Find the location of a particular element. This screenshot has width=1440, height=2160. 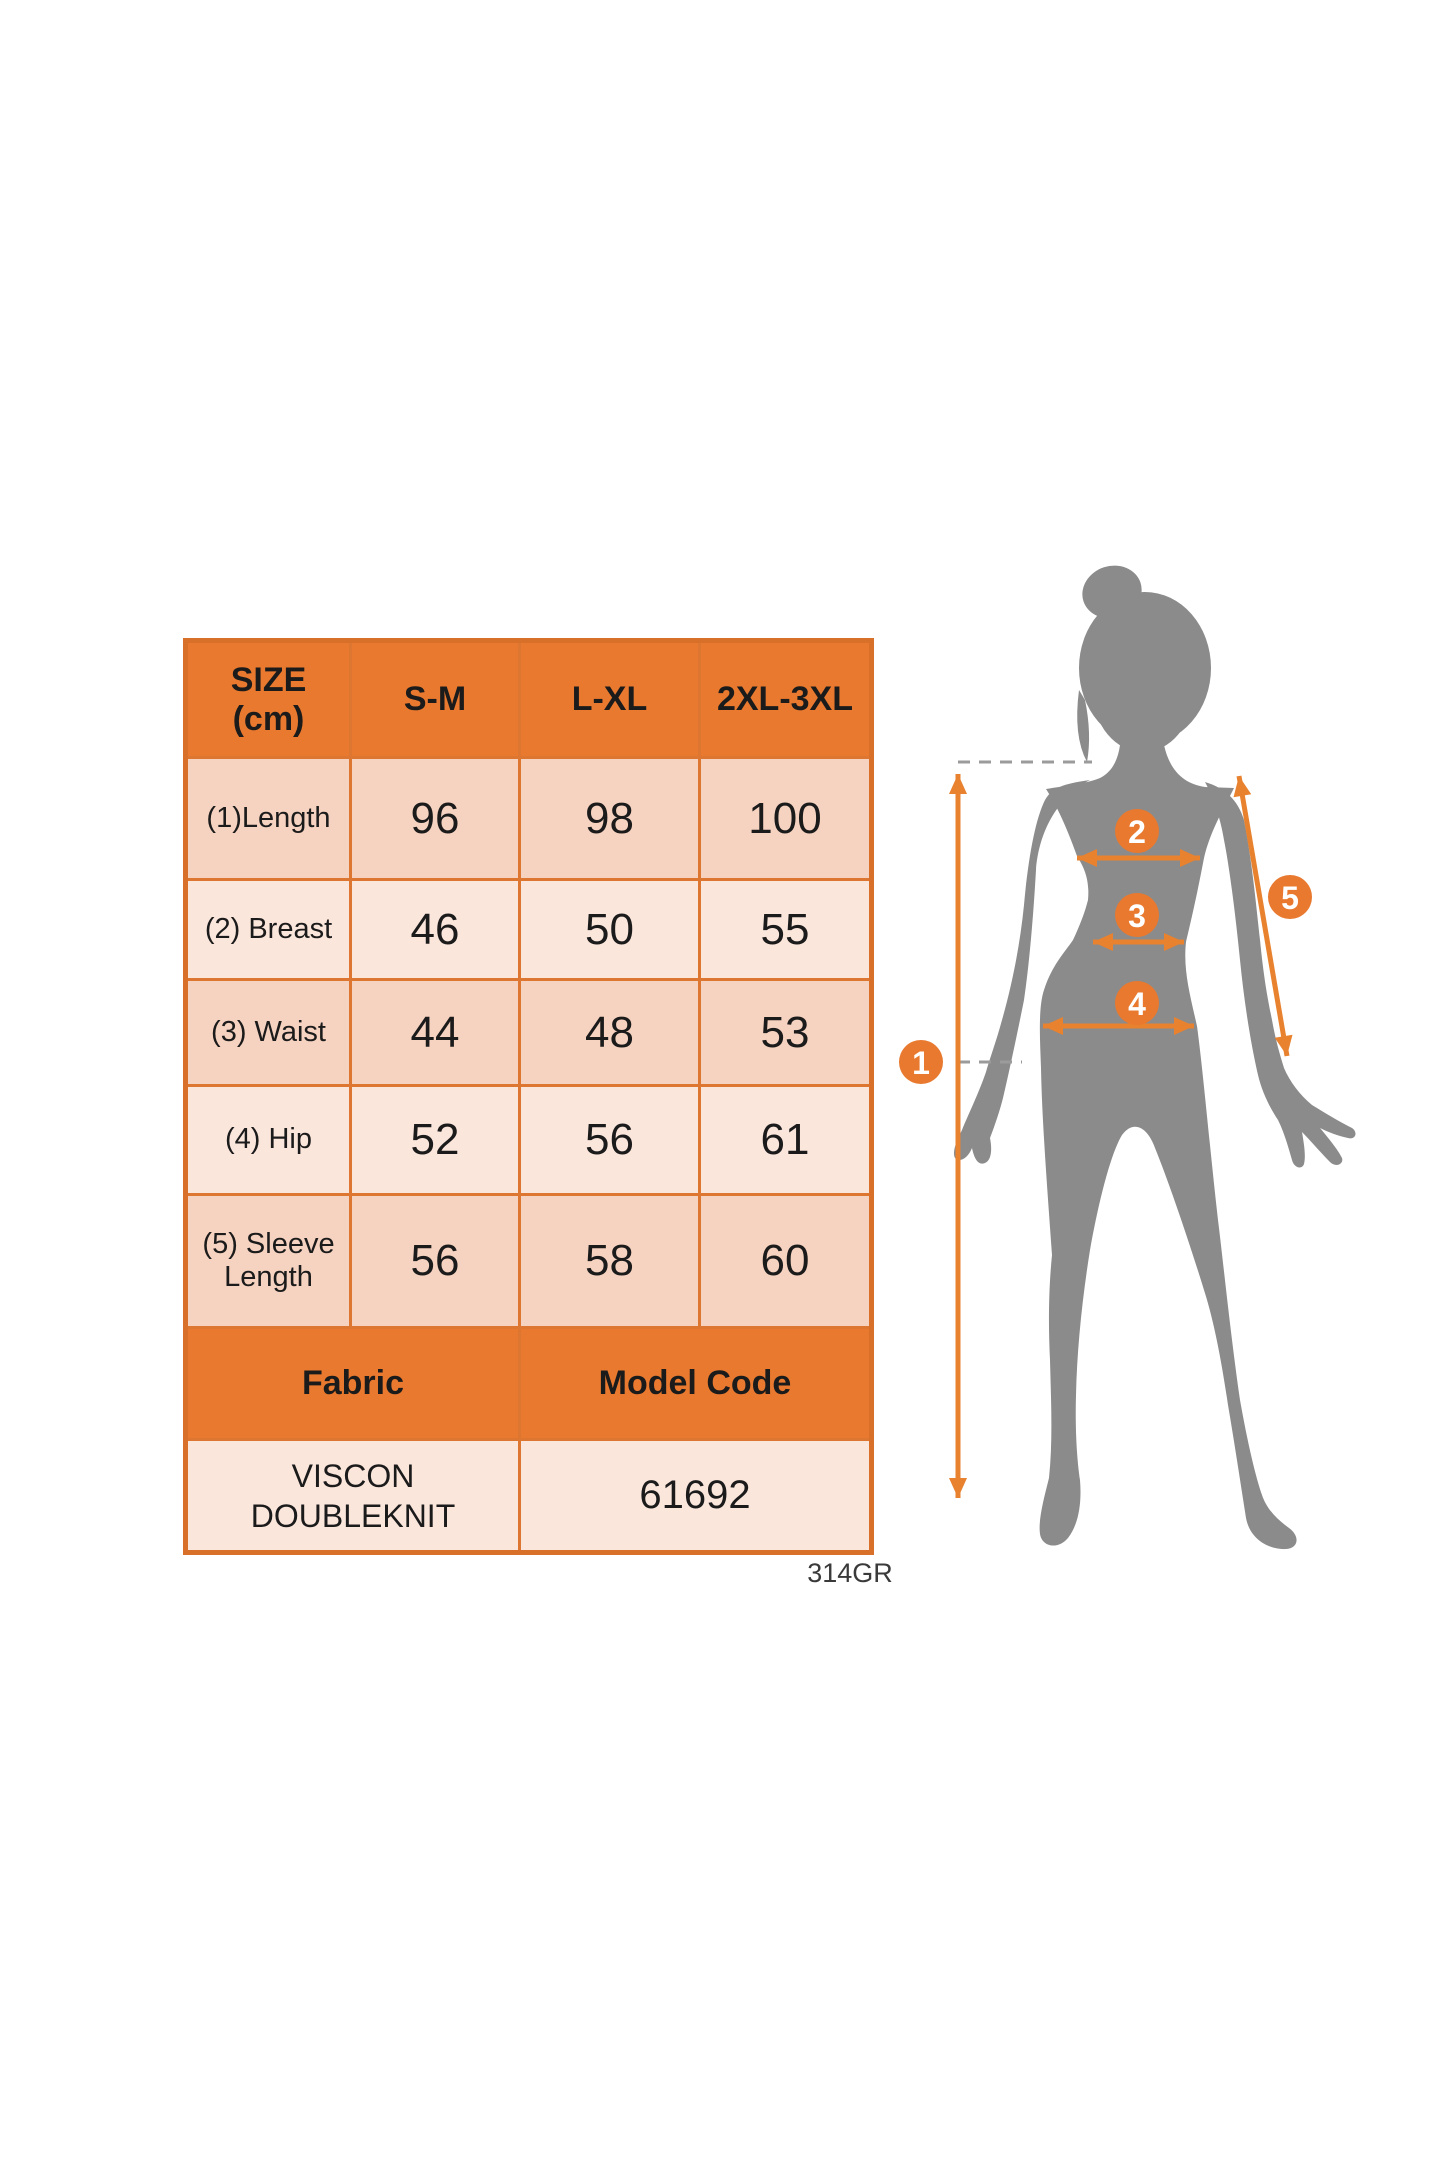

marker-5-badge: 5 is located at coordinates (1290, 897).